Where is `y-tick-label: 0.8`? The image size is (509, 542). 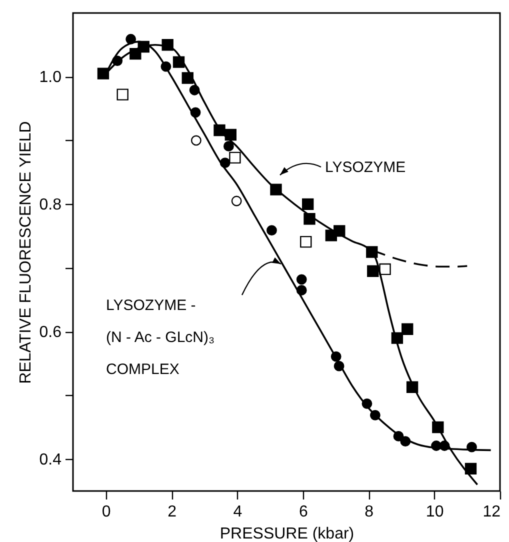
y-tick-label: 0.8 is located at coordinates (50, 205).